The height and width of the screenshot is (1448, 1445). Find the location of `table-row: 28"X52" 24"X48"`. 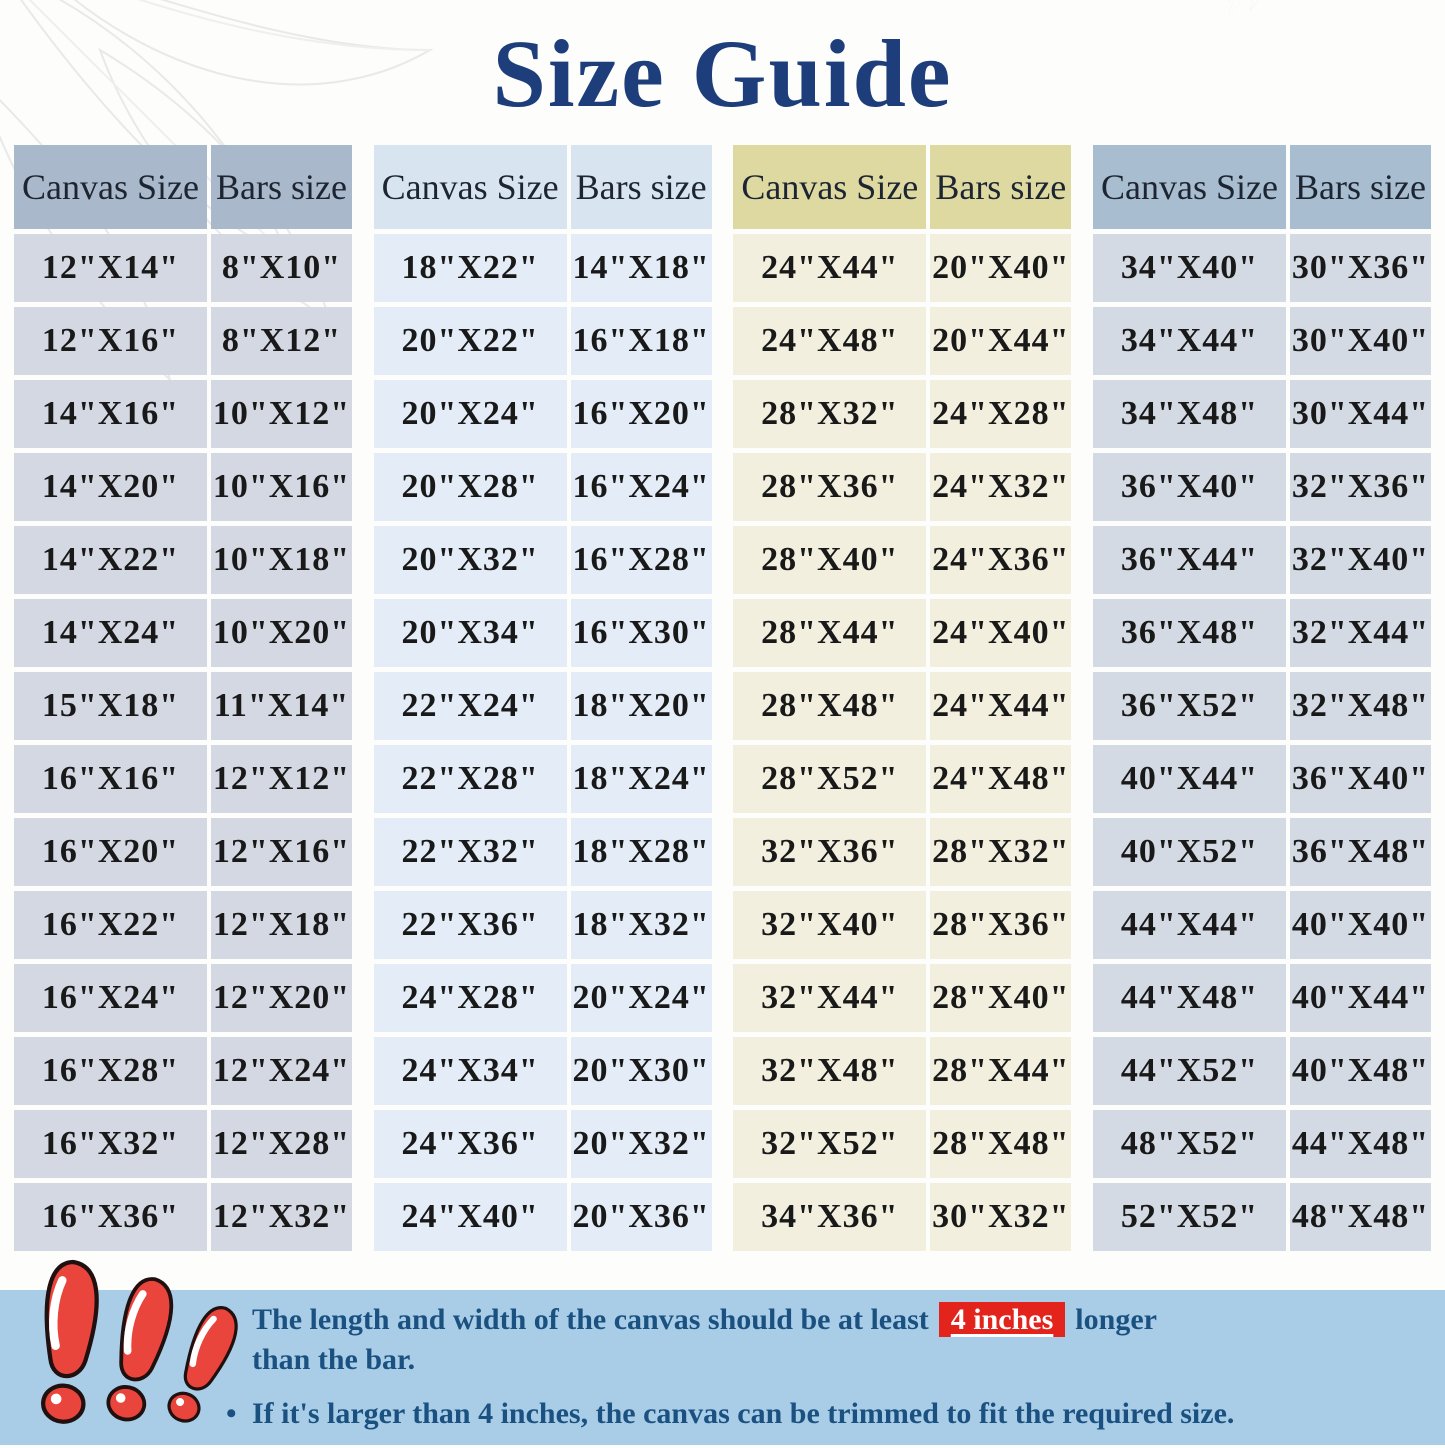

table-row: 28"X52" 24"X48" is located at coordinates (902, 779).